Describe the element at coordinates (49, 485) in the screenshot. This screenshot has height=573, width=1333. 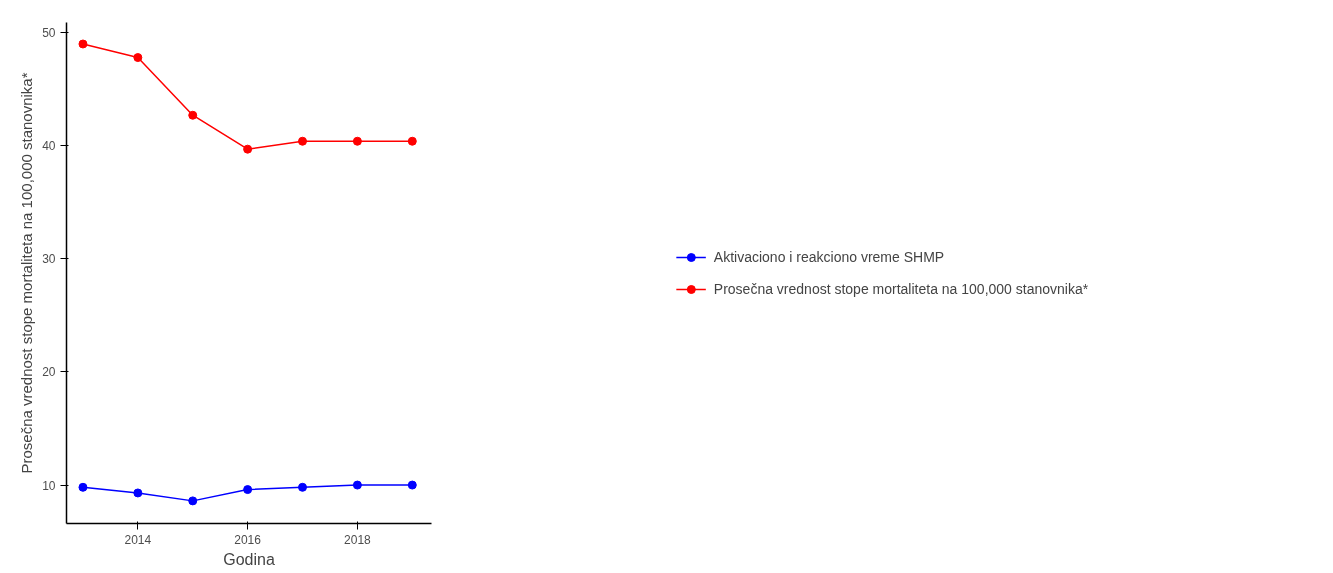
I see `y-tick-label: 10` at that location.